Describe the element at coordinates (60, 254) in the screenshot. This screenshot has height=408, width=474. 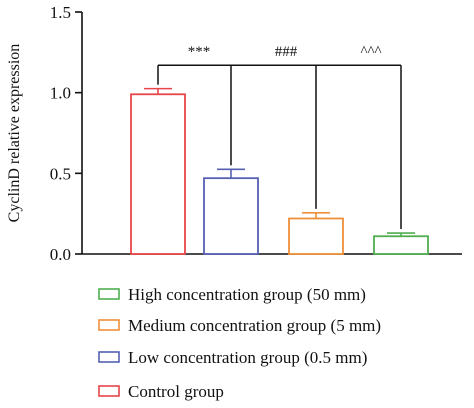
I see `y-tick-label: 0.0` at that location.